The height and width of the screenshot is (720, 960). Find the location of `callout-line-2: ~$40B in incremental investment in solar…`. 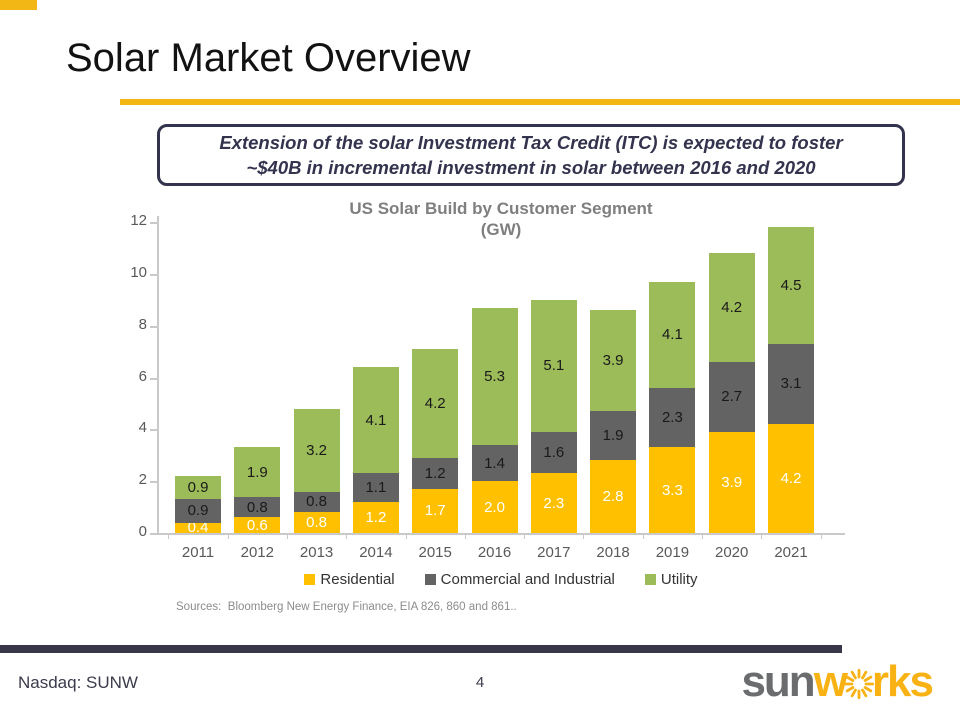

callout-line-2: ~$40B in incremental investment in solar… is located at coordinates (531, 167).